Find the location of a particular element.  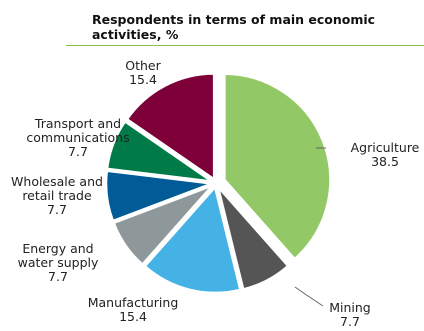

slice-label-manufacturing: Manufacturing 15.4 is located at coordinates (133, 309).